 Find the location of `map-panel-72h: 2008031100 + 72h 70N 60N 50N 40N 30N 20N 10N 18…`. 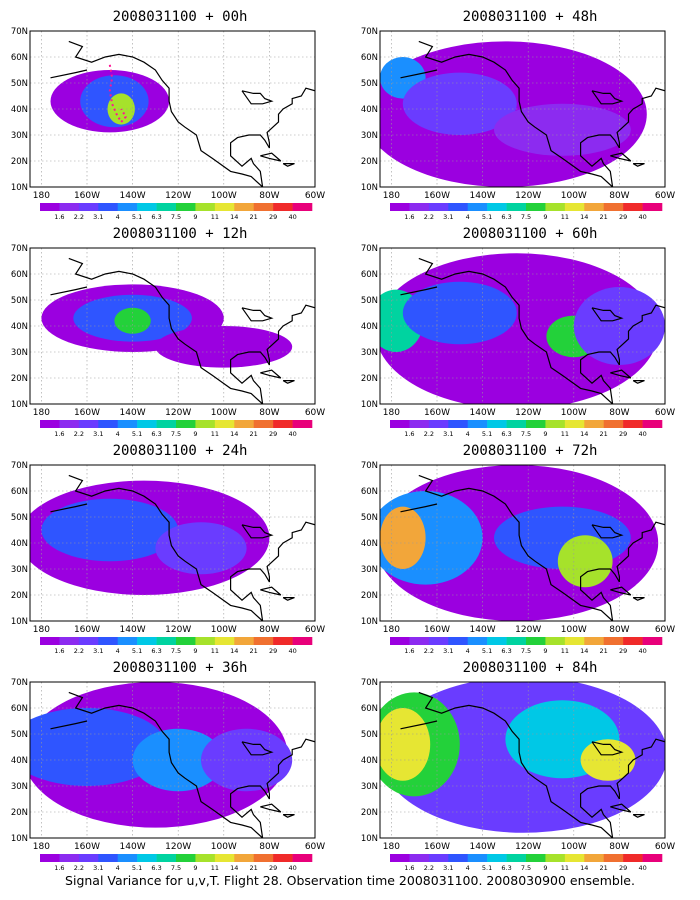

map-panel-72h: 2008031100 + 72h 70N 60N 50N 40N 30N 20N 10N 18… is located at coordinates (520, 549).